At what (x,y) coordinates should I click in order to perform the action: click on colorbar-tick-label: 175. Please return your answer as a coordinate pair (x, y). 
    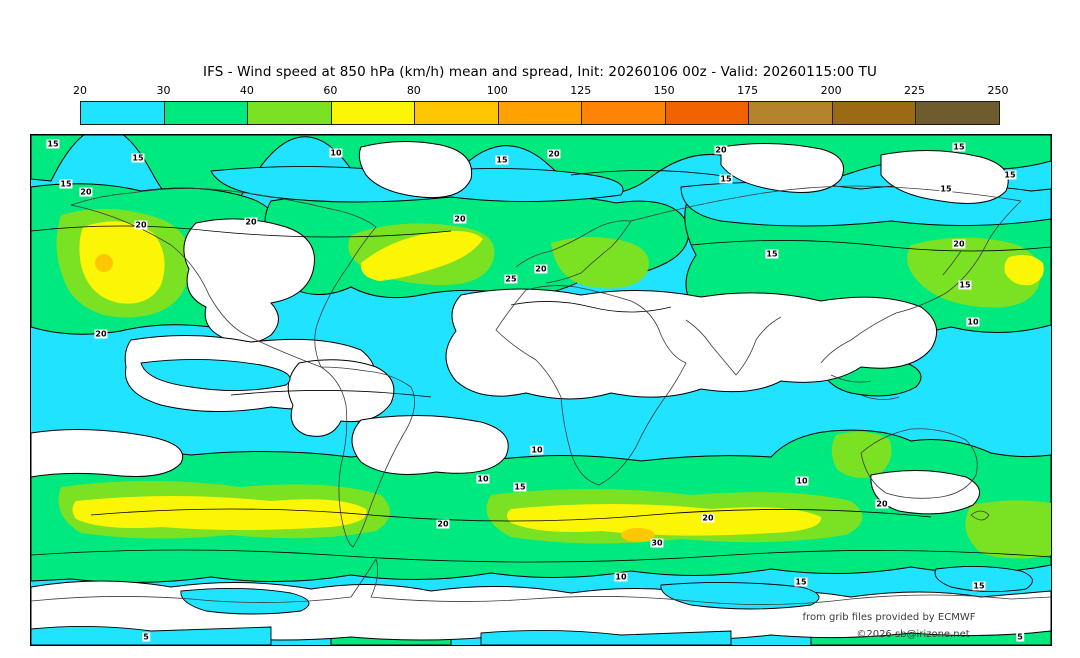
    Looking at the image, I should click on (748, 90).